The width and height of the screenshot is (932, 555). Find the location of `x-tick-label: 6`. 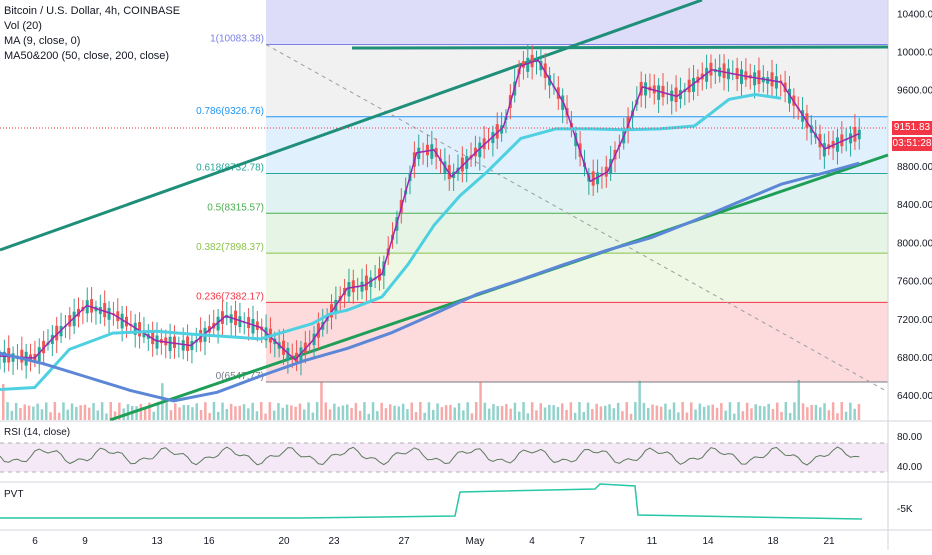

x-tick-label: 6 is located at coordinates (35, 541).